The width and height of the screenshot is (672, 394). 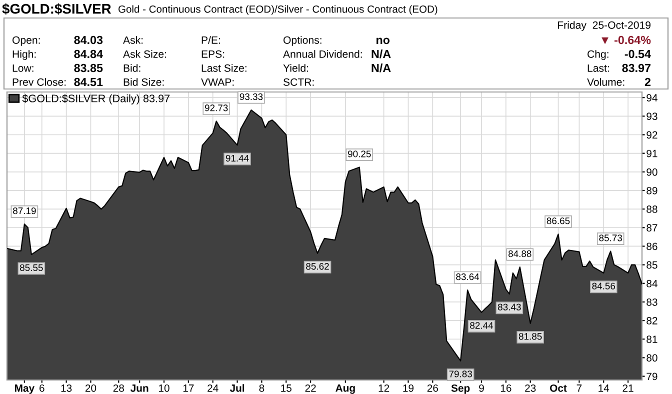 What do you see at coordinates (652, 284) in the screenshot?
I see `y-tick-label: 84` at bounding box center [652, 284].